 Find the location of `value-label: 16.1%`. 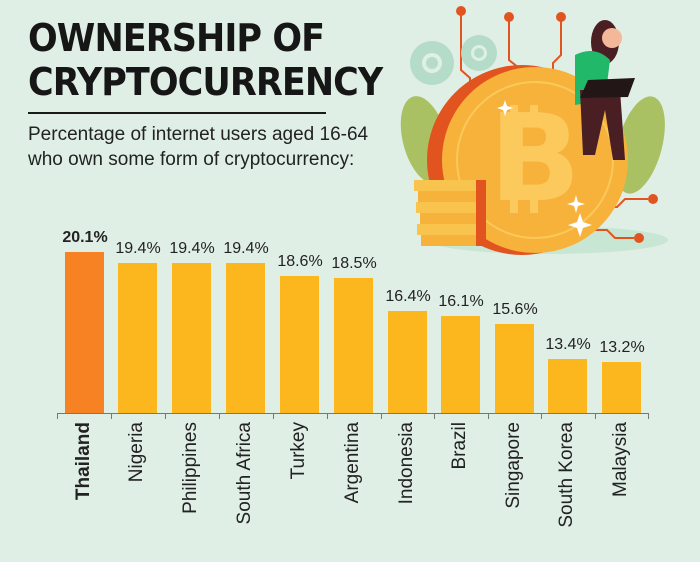

value-label: 16.1% is located at coordinates (461, 301).